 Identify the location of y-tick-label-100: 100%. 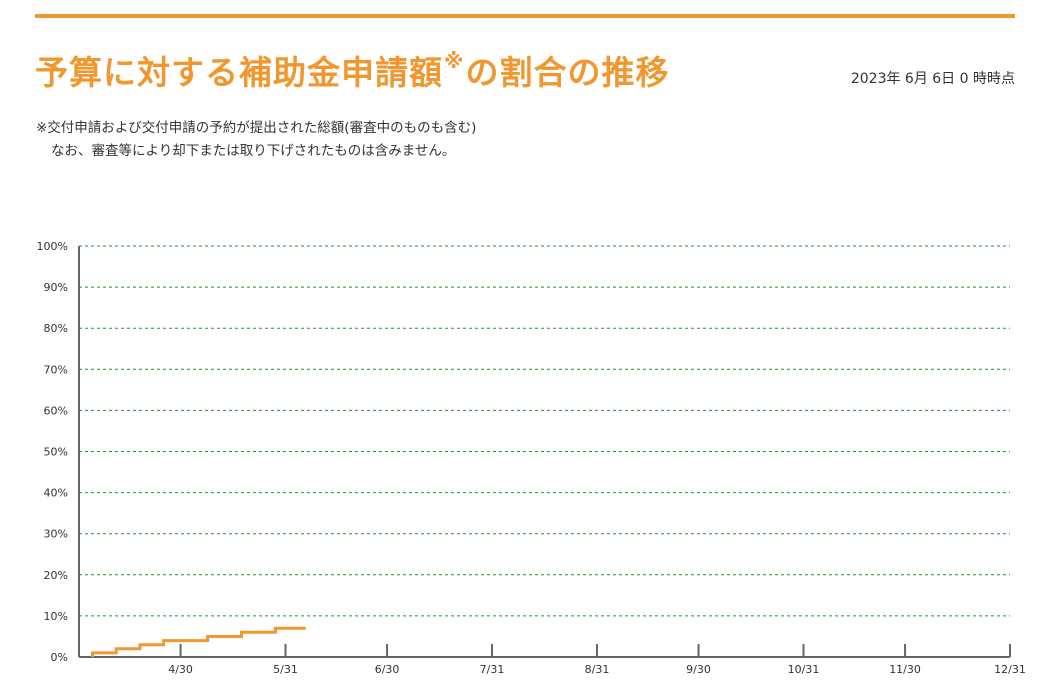
(52, 246).